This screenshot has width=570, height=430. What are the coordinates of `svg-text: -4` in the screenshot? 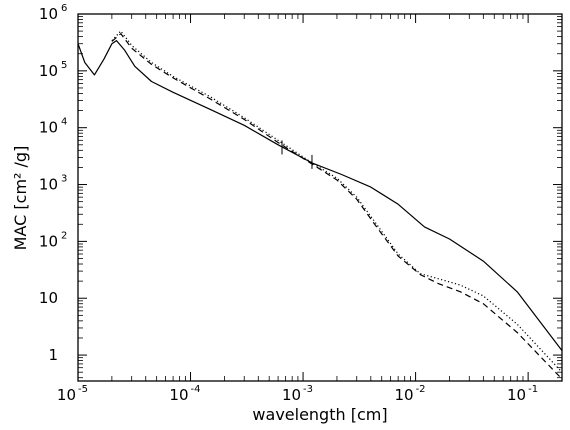 It's located at (196, 389).